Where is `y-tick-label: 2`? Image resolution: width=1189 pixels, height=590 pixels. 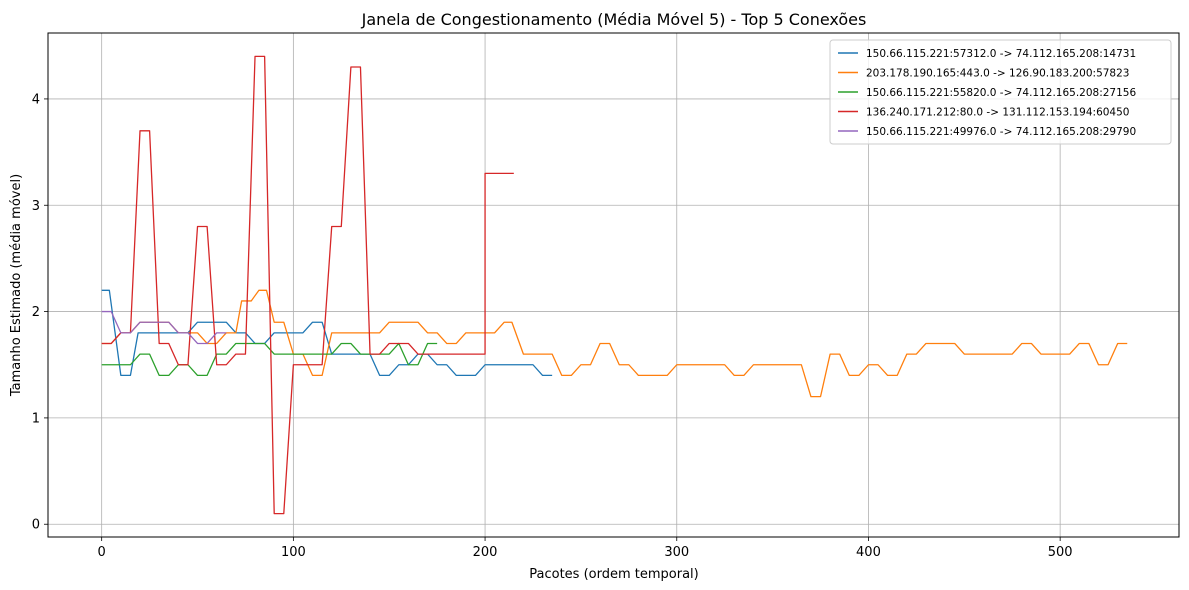 y-tick-label: 2 is located at coordinates (36, 312).